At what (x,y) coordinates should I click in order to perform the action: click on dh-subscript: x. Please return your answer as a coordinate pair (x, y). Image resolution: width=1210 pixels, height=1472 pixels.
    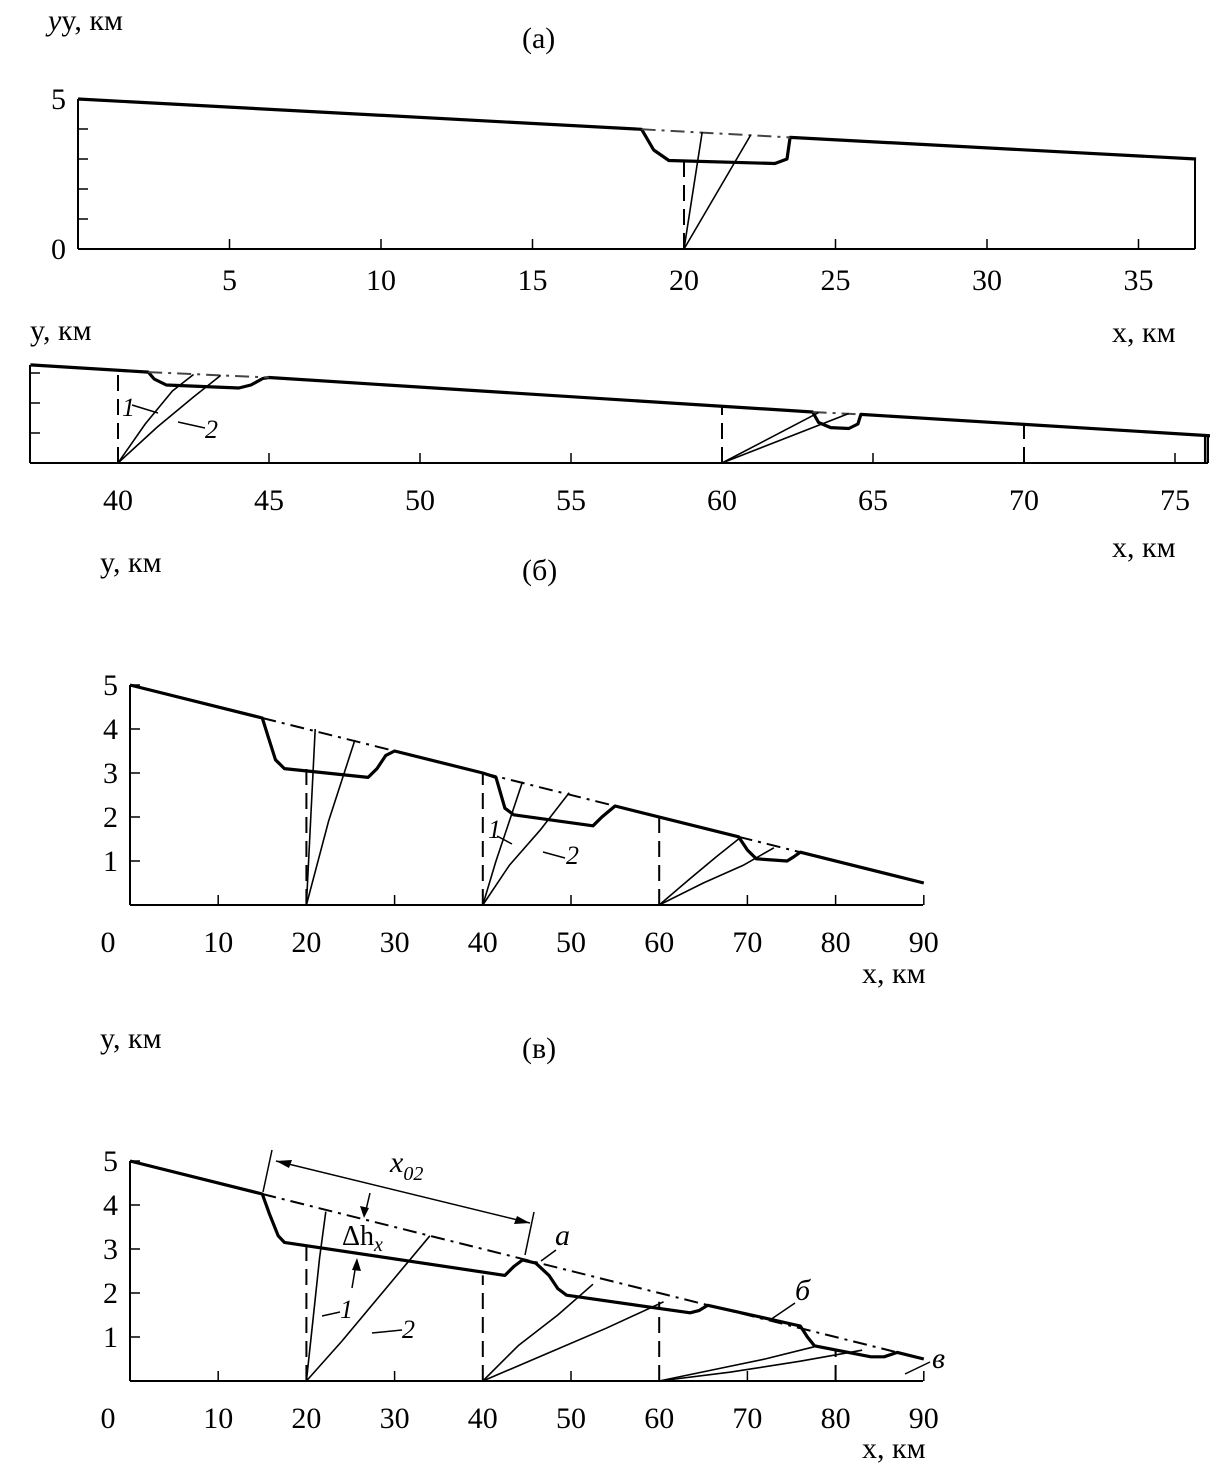
    Looking at the image, I should click on (378, 1245).